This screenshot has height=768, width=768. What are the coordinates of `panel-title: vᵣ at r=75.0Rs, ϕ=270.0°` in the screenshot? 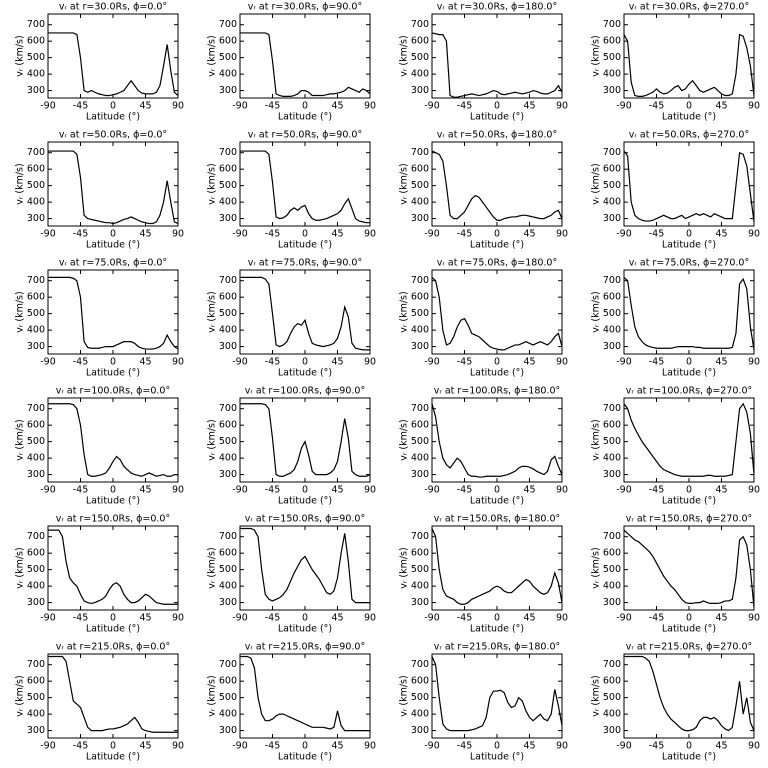 It's located at (689, 263).